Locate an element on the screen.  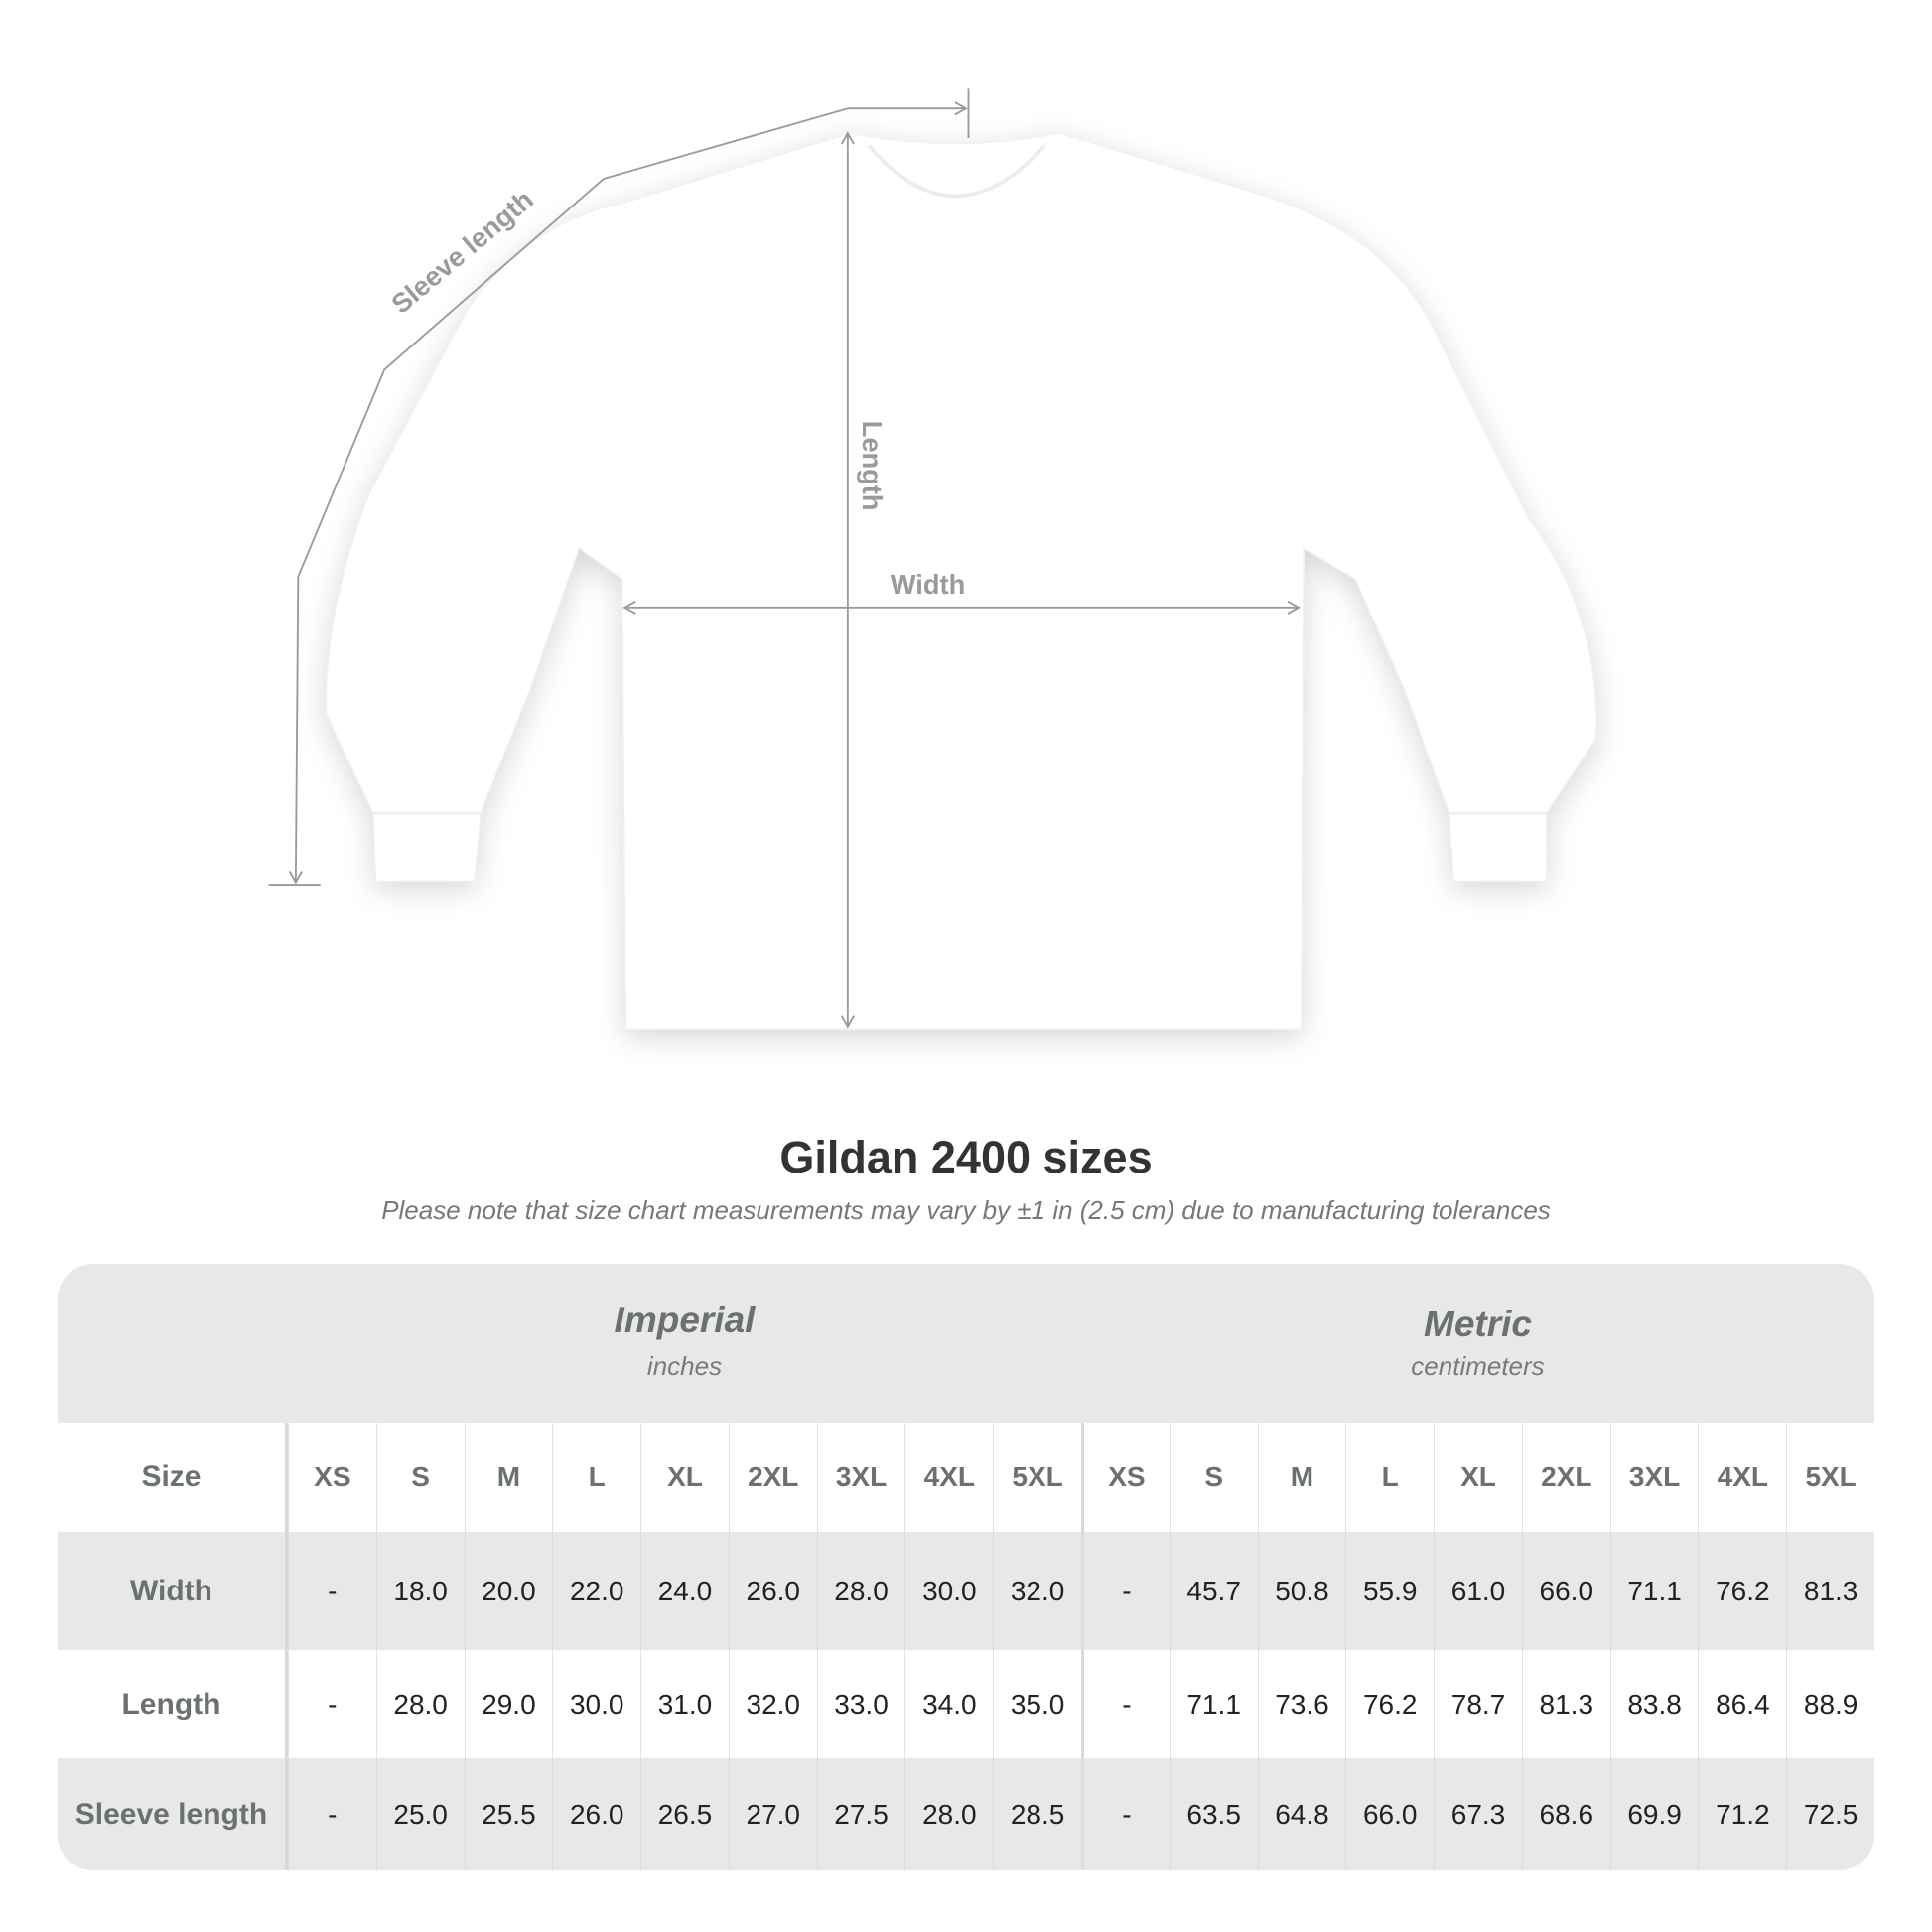
imperial-size-2xl: 2XL is located at coordinates (772, 1478).